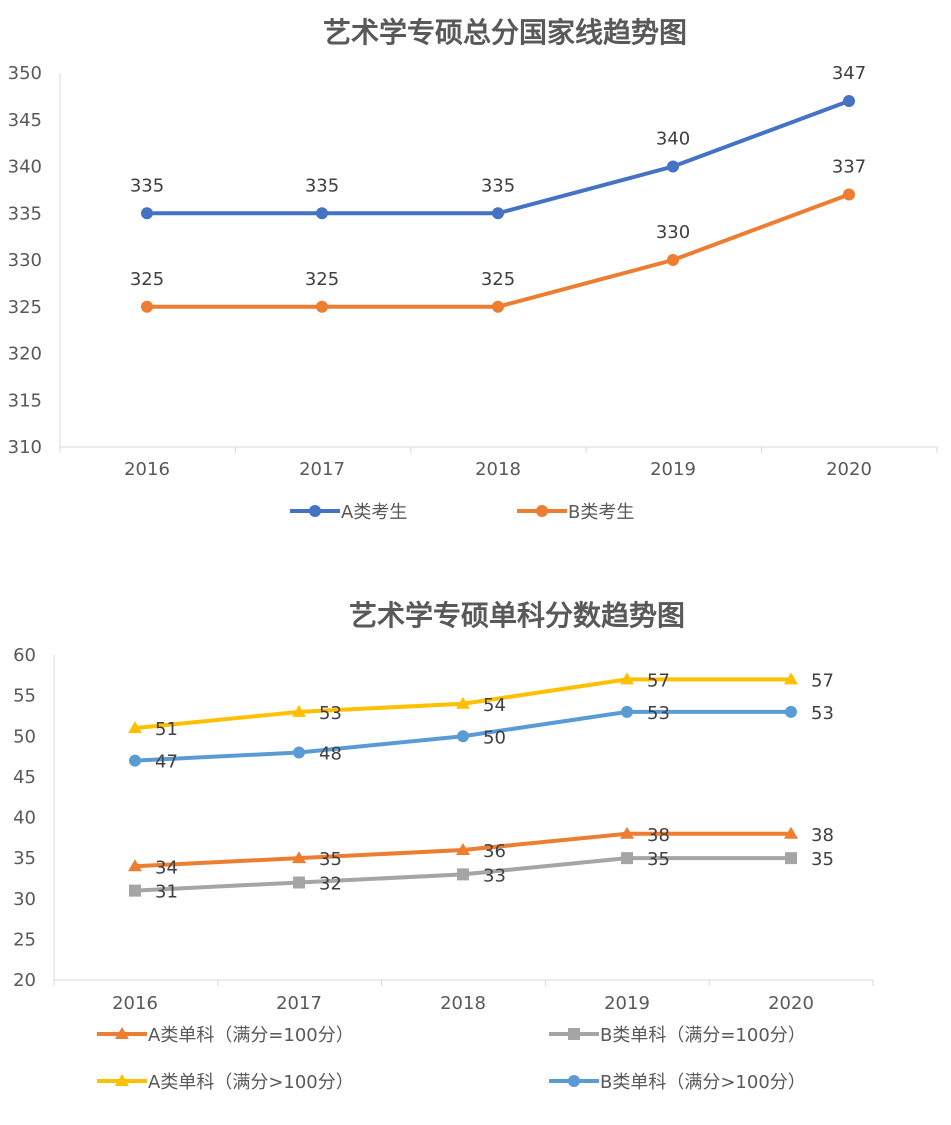  What do you see at coordinates (25, 73) in the screenshot?
I see `y-tick-label: 350` at bounding box center [25, 73].